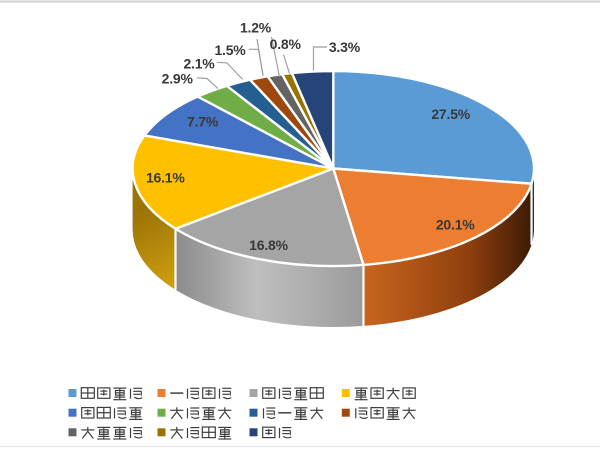 The image size is (600, 450). I want to click on svg-text: 16.8%, so click(268, 245).